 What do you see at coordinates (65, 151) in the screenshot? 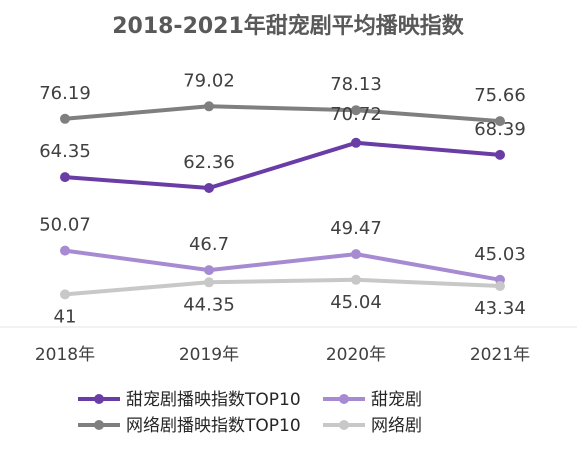
I see `data-label: 64.35` at bounding box center [65, 151].